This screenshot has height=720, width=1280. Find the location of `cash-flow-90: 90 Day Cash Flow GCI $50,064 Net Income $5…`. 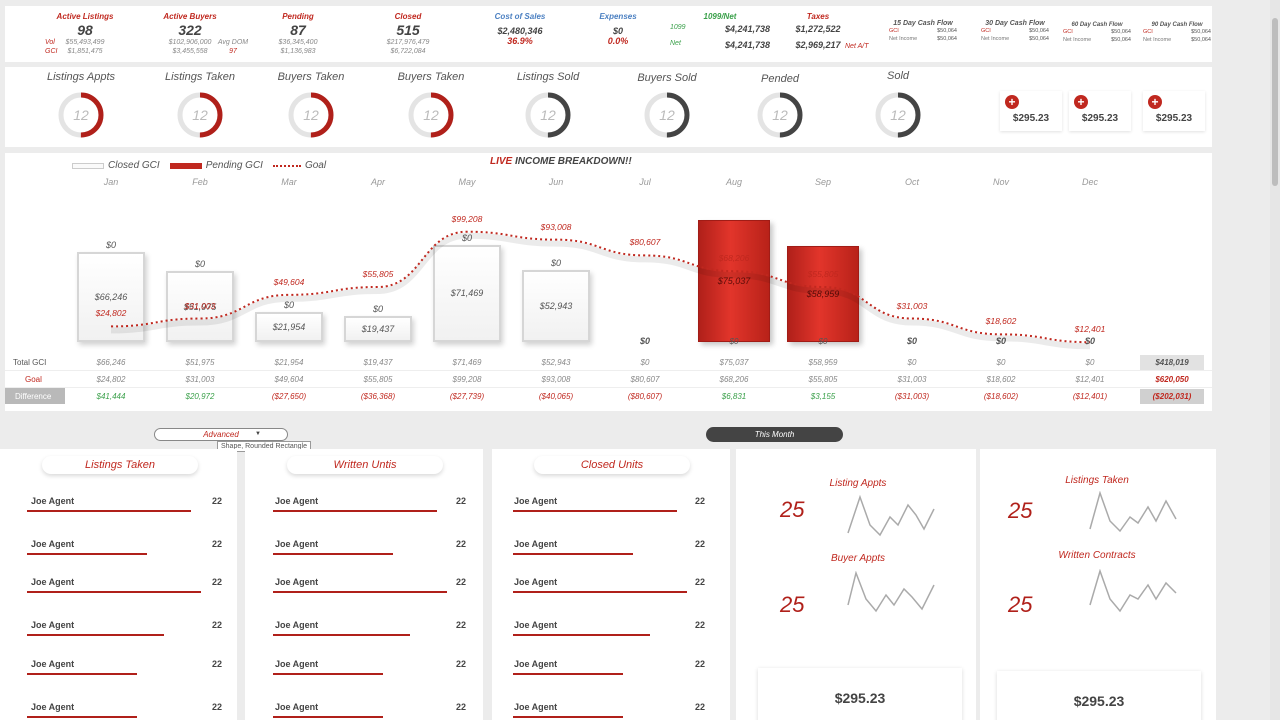

cash-flow-90: 90 Day Cash Flow GCI $50,064 Net Income $5… is located at coordinates (1177, 33).